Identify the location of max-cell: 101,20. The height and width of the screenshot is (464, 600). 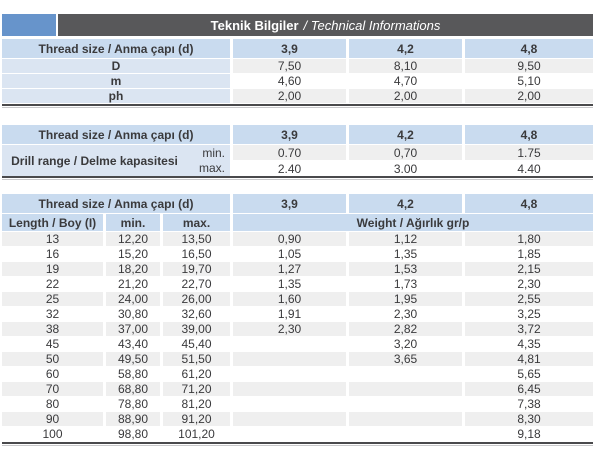
(196, 434).